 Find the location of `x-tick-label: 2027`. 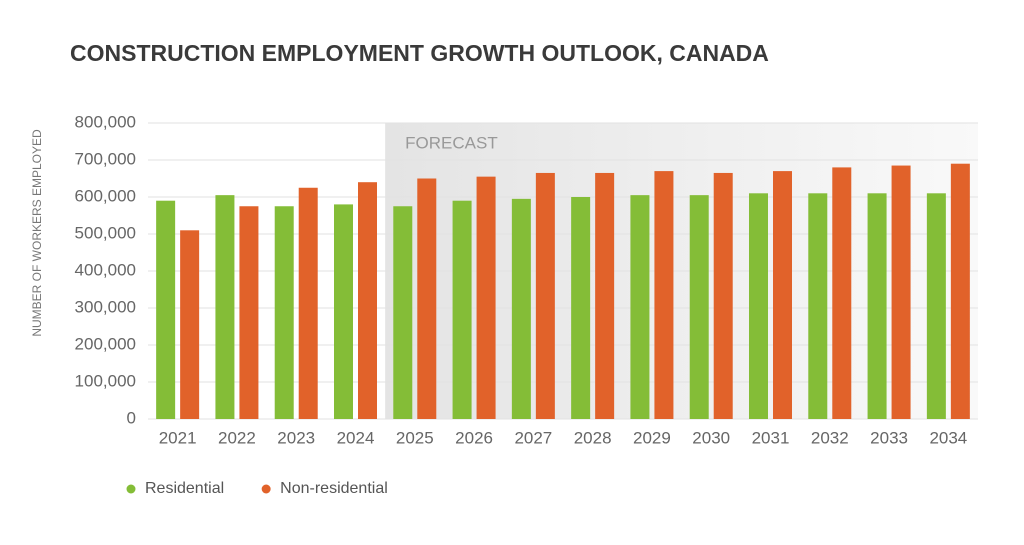

x-tick-label: 2027 is located at coordinates (533, 437).